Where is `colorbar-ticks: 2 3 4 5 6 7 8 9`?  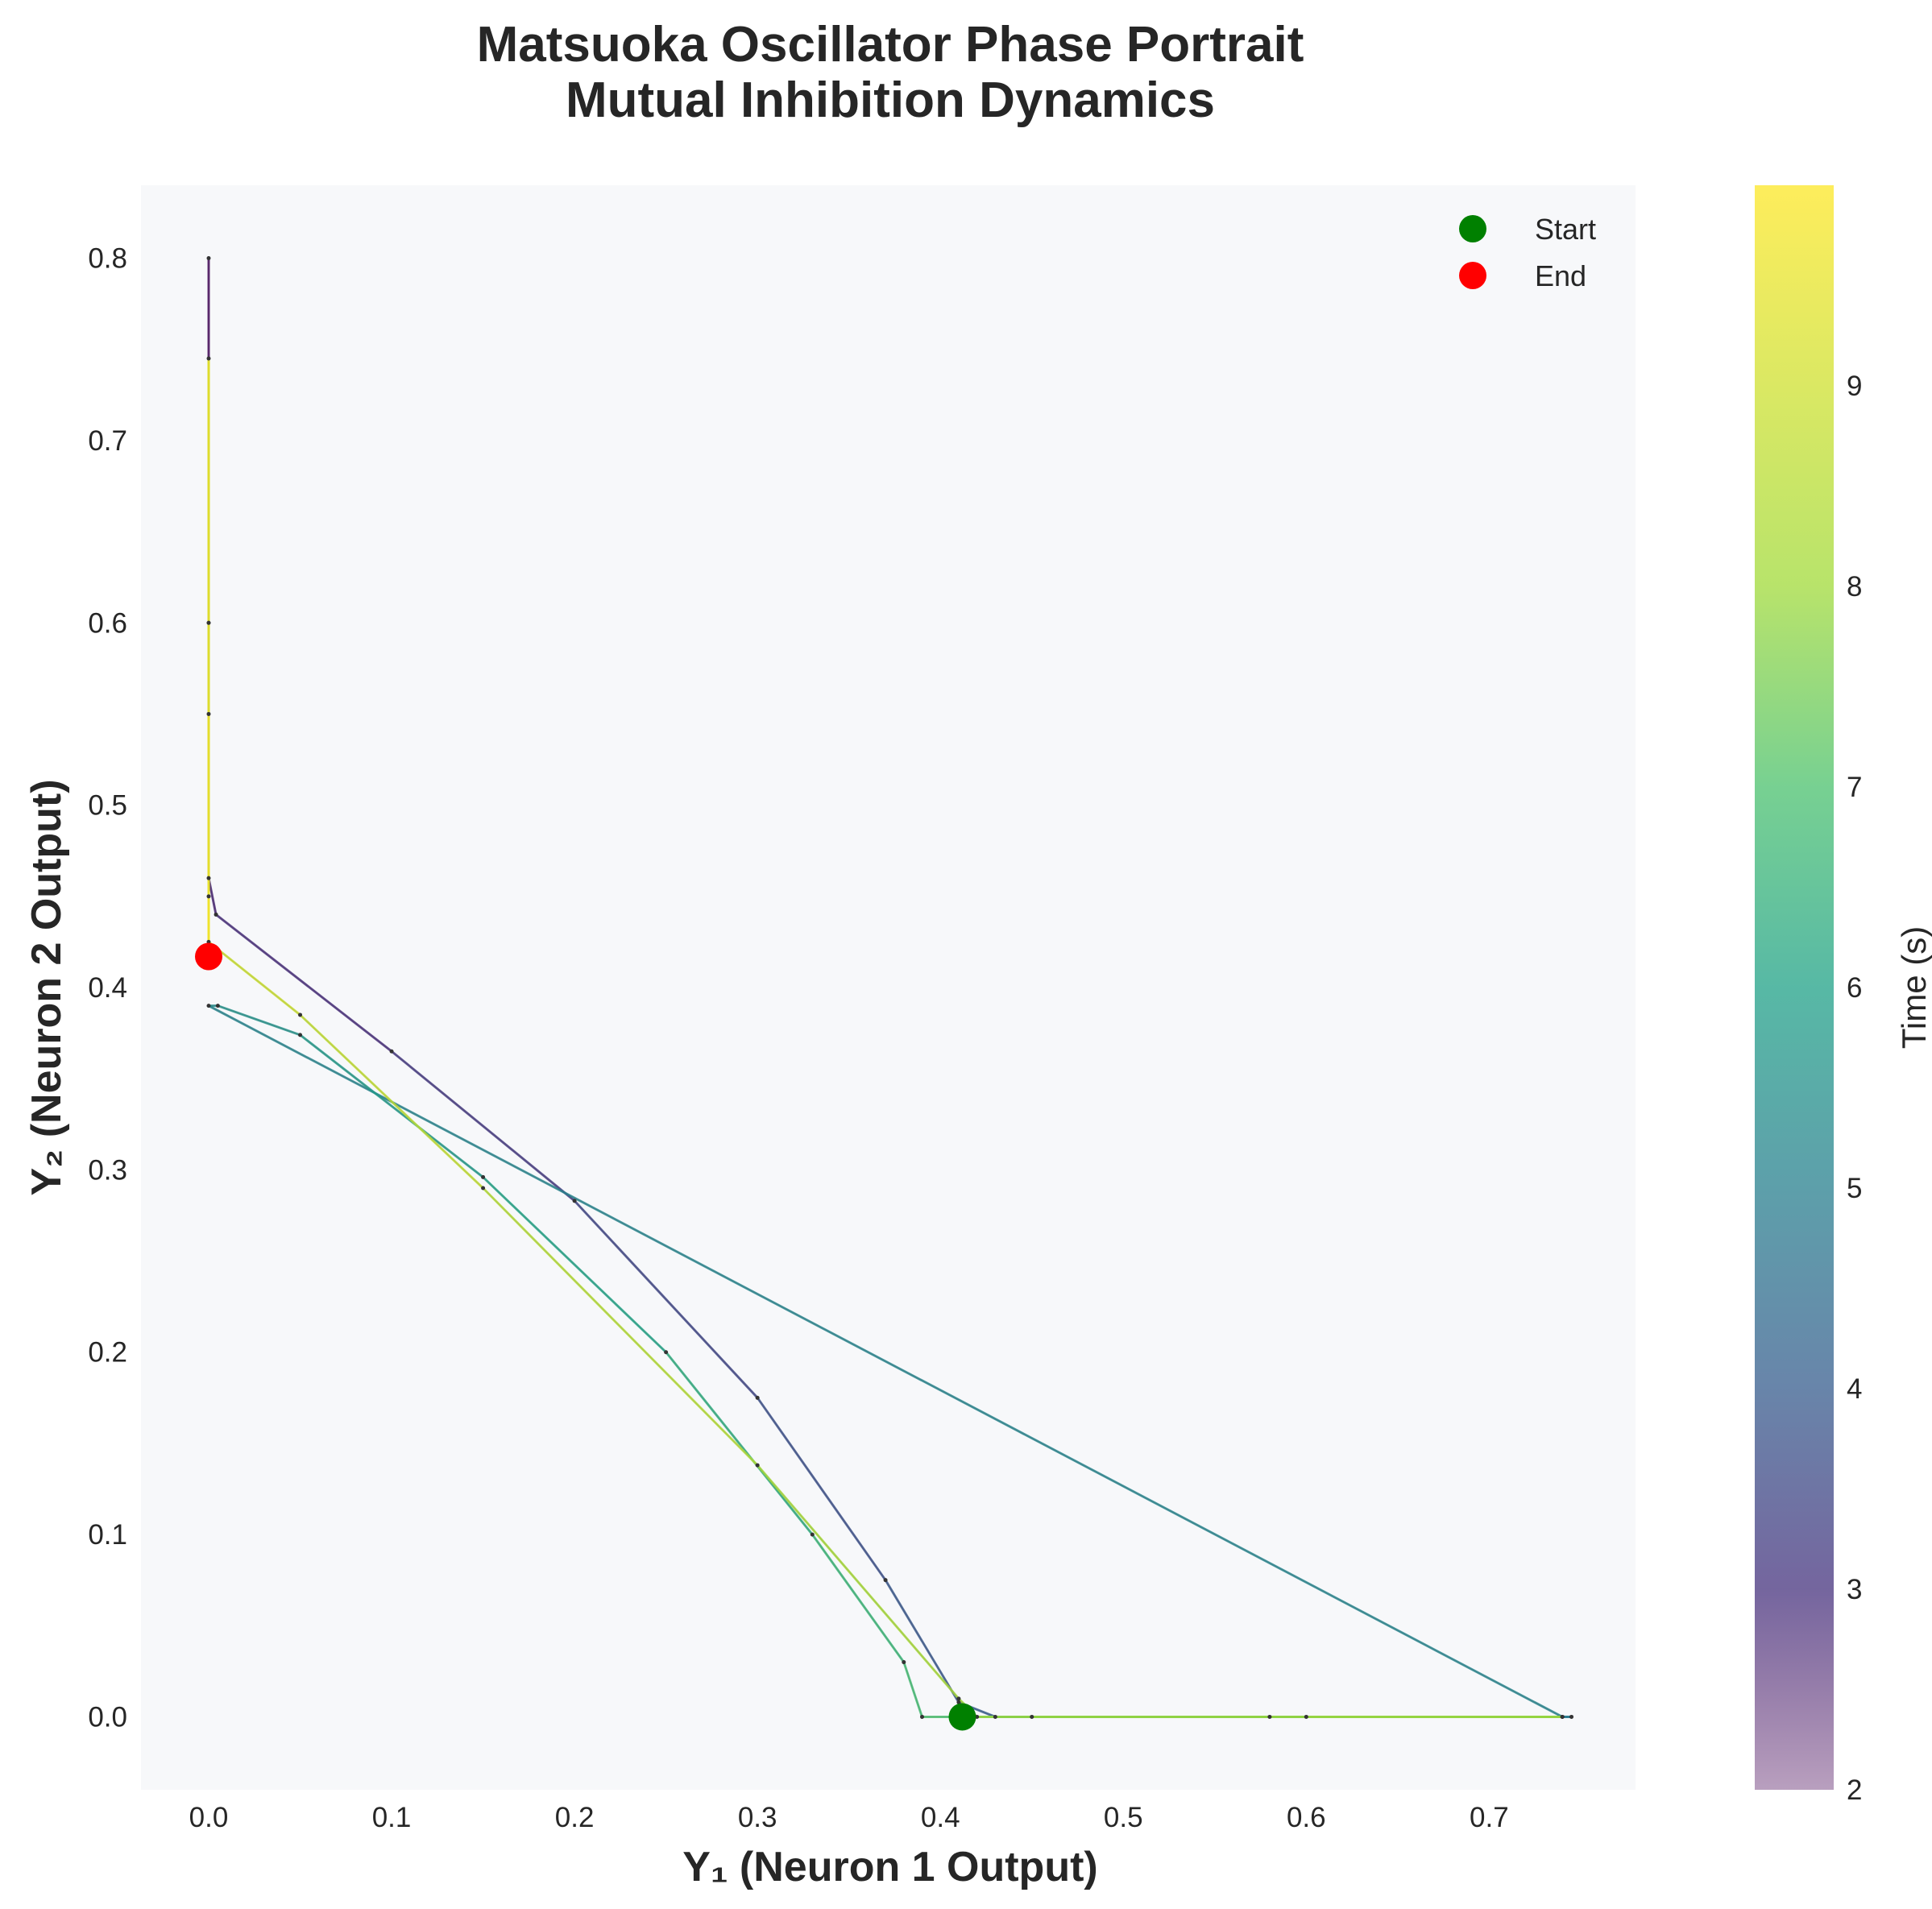 colorbar-ticks: 2 3 4 5 6 7 8 9 is located at coordinates (1854, 1088).